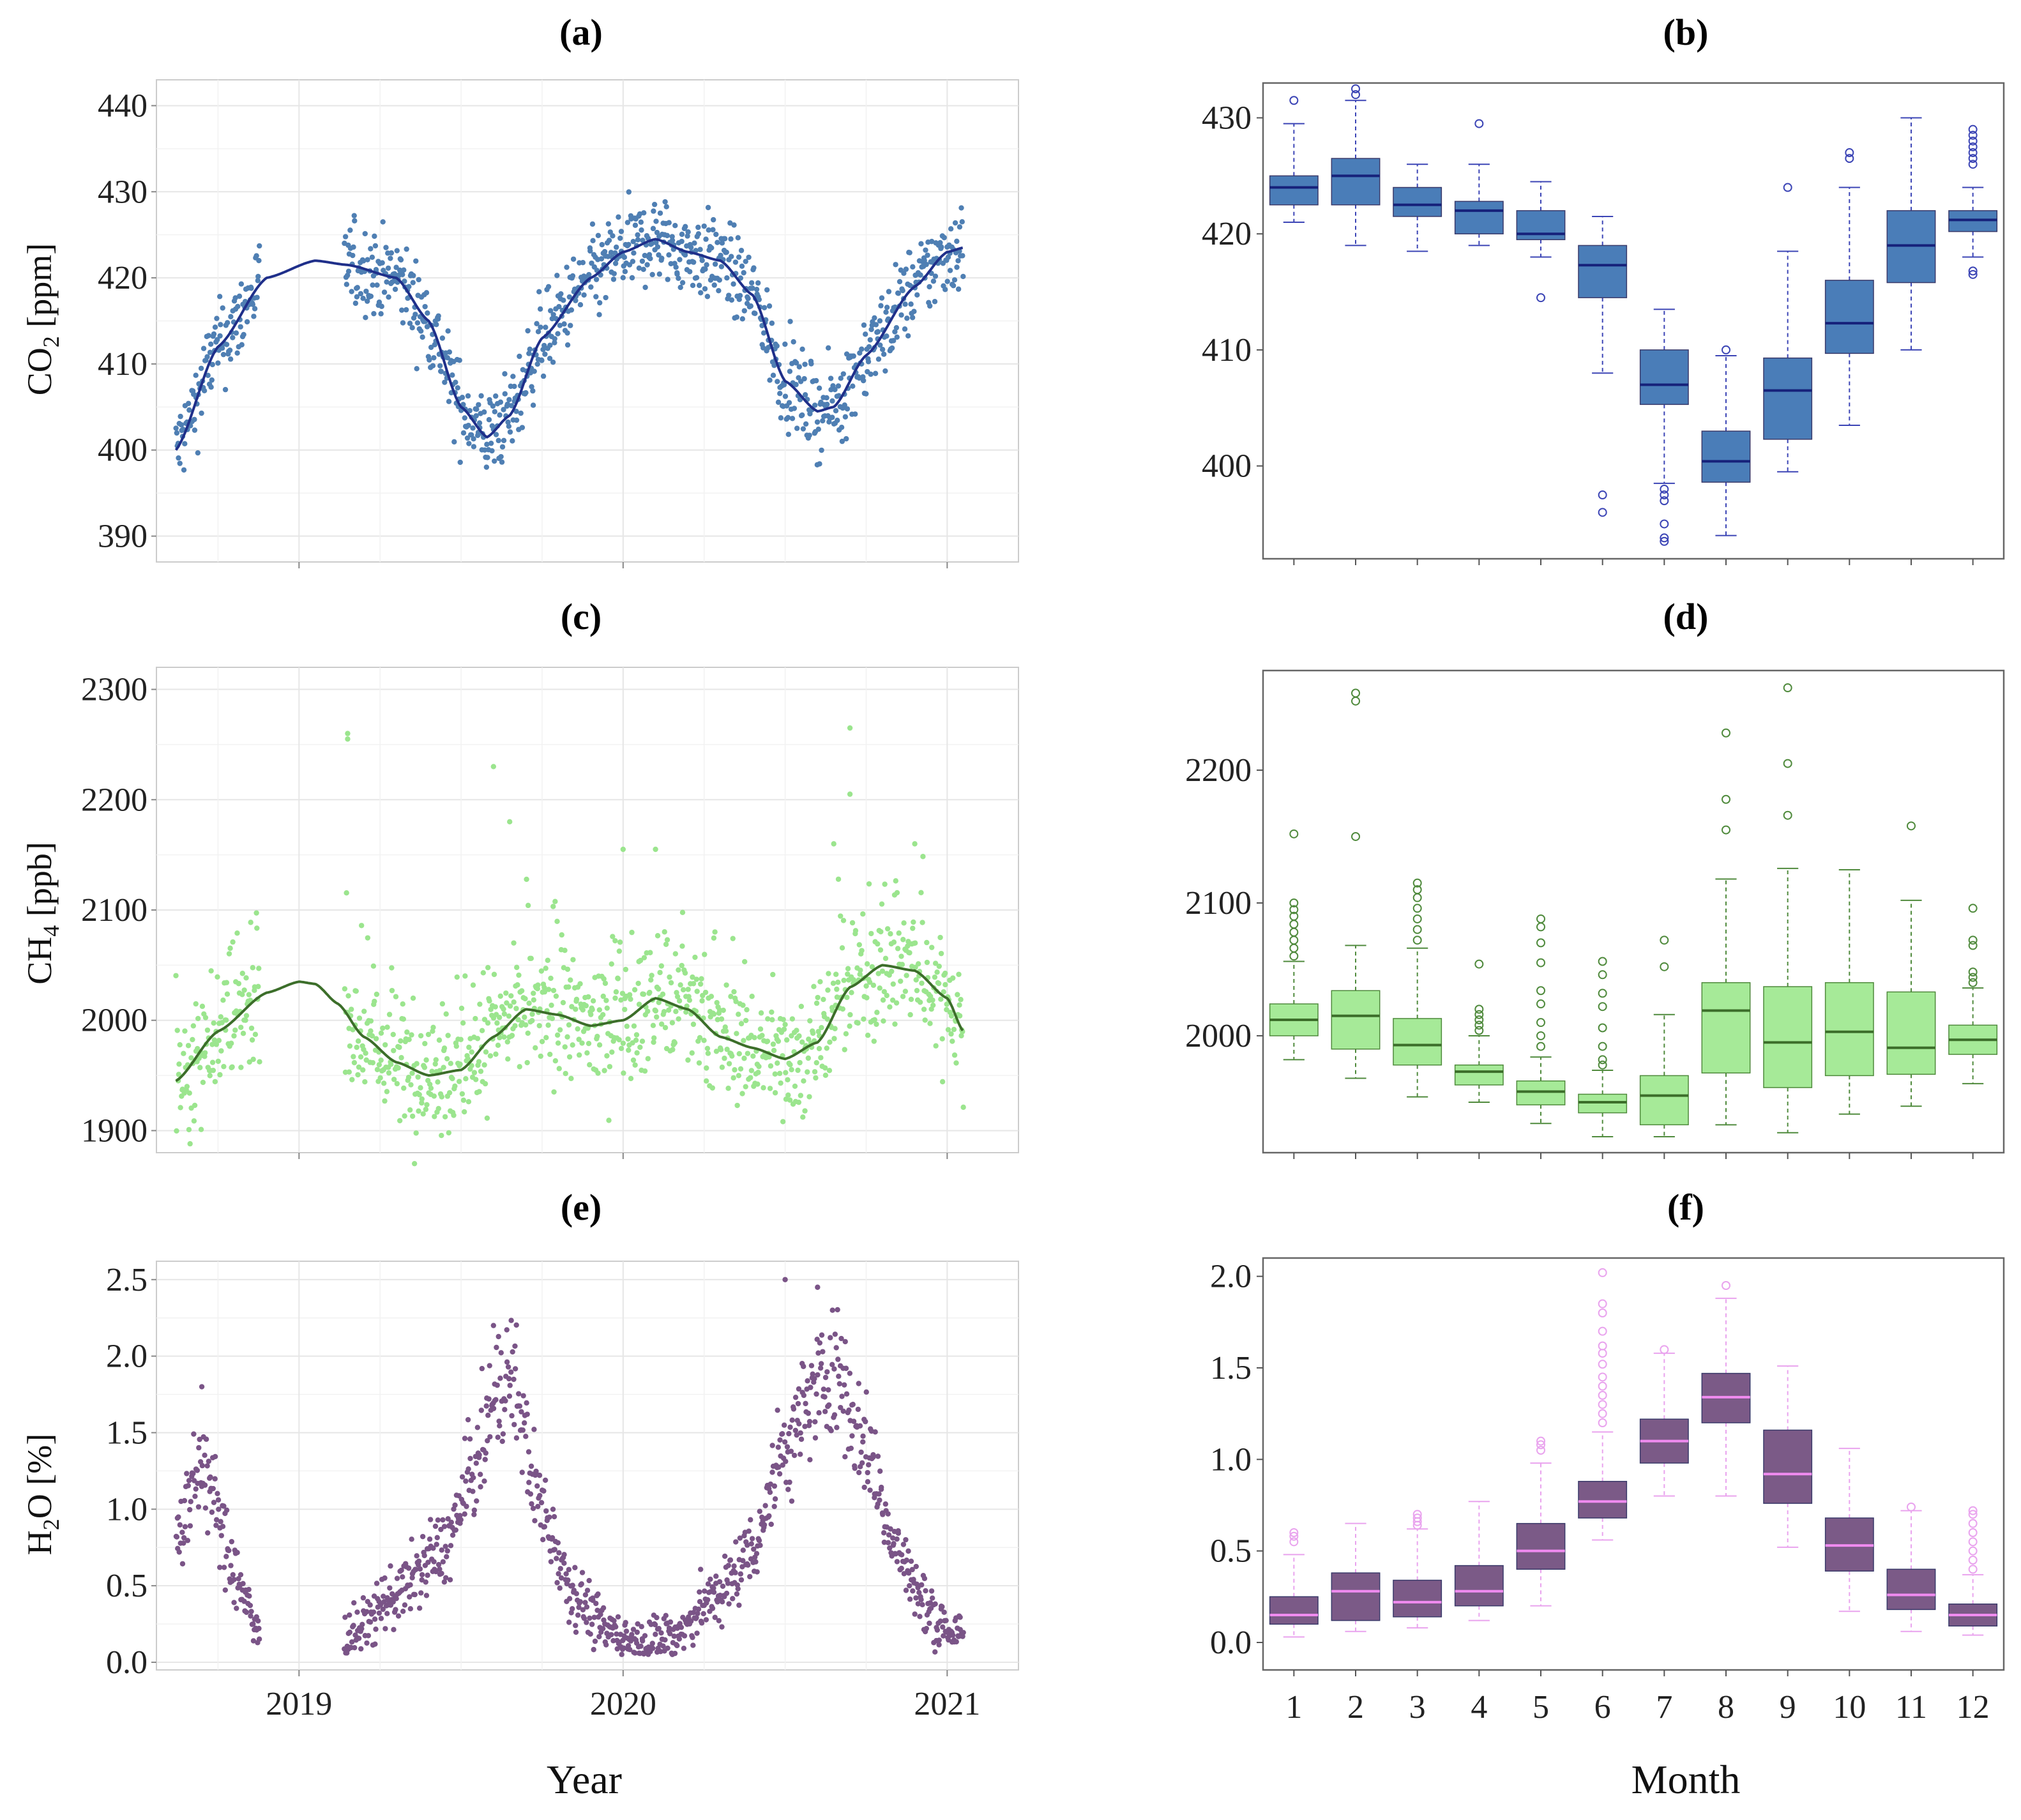 Image resolution: width=2021 pixels, height=1820 pixels. What do you see at coordinates (581, 1207) in the screenshot?
I see `panel-e-title: (e)` at bounding box center [581, 1207].